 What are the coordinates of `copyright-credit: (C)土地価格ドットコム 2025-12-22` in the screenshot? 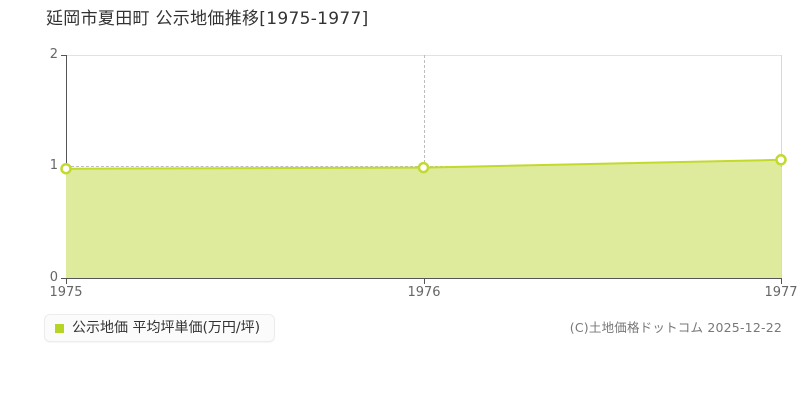 It's located at (675, 327).